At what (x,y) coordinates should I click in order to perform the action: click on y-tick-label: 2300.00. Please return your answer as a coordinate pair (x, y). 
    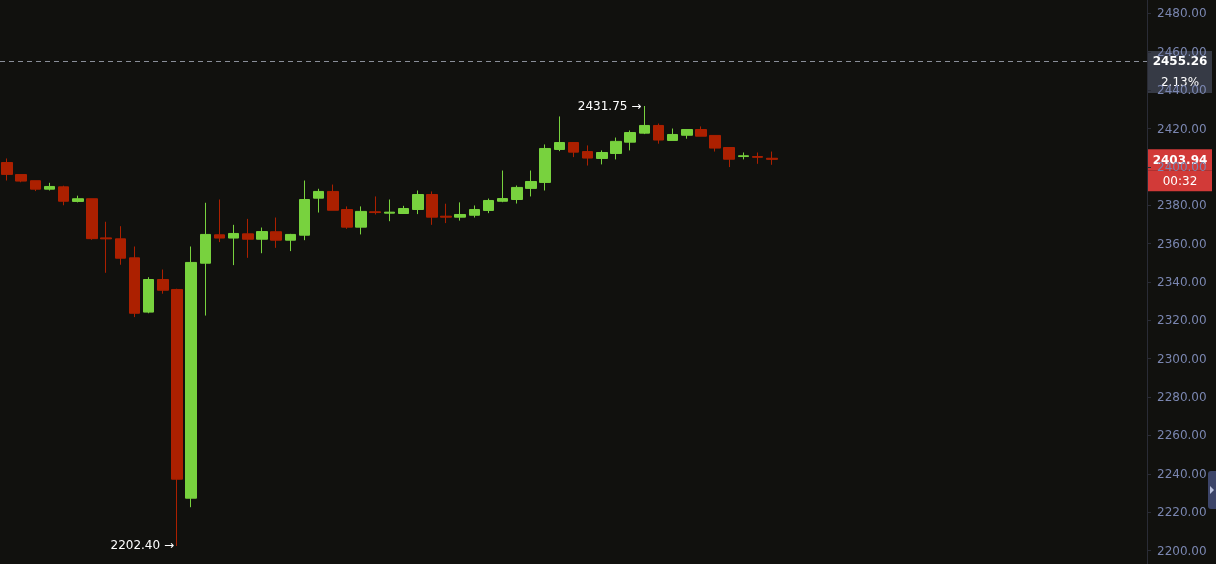
    Looking at the image, I should click on (1182, 358).